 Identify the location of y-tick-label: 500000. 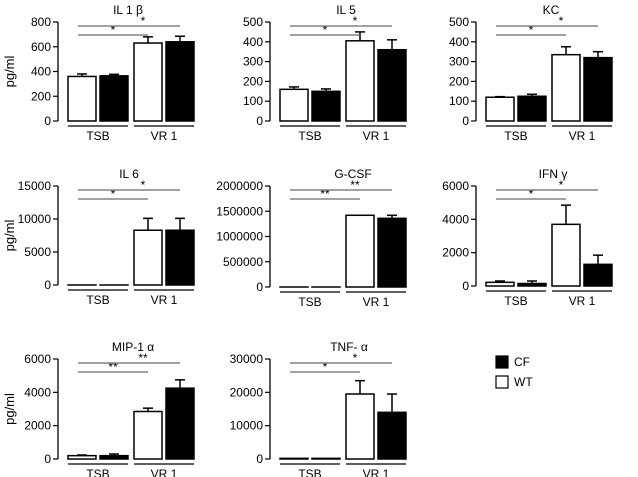
(243, 262).